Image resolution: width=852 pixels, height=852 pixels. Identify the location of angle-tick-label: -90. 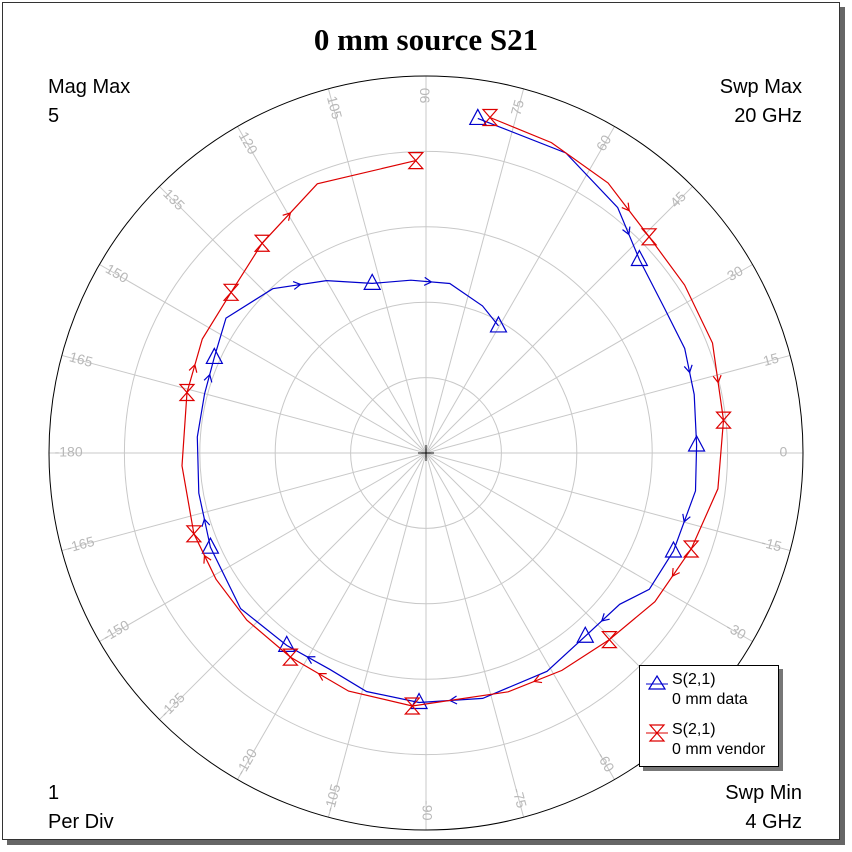
(427, 810).